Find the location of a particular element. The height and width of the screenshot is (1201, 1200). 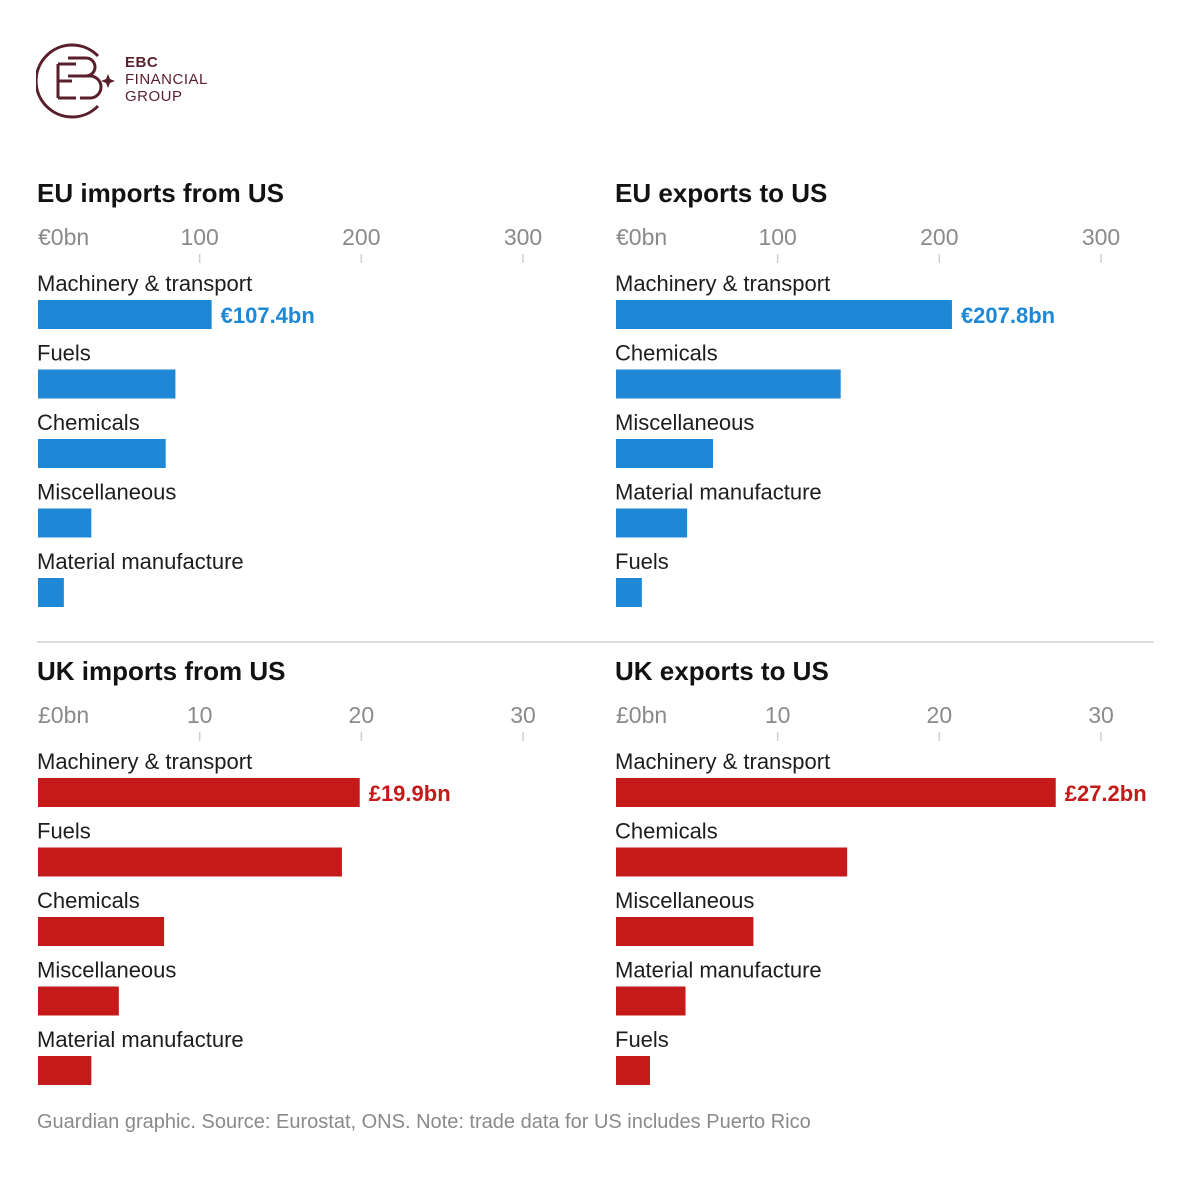

chart-title: EU imports from US is located at coordinates (161, 193).